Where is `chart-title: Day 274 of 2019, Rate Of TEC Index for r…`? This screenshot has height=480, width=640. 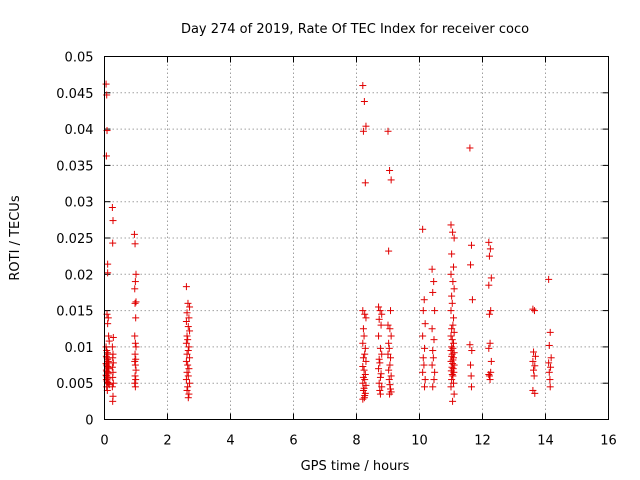 chart-title: Day 274 of 2019, Rate Of TEC Index for r… is located at coordinates (355, 29).